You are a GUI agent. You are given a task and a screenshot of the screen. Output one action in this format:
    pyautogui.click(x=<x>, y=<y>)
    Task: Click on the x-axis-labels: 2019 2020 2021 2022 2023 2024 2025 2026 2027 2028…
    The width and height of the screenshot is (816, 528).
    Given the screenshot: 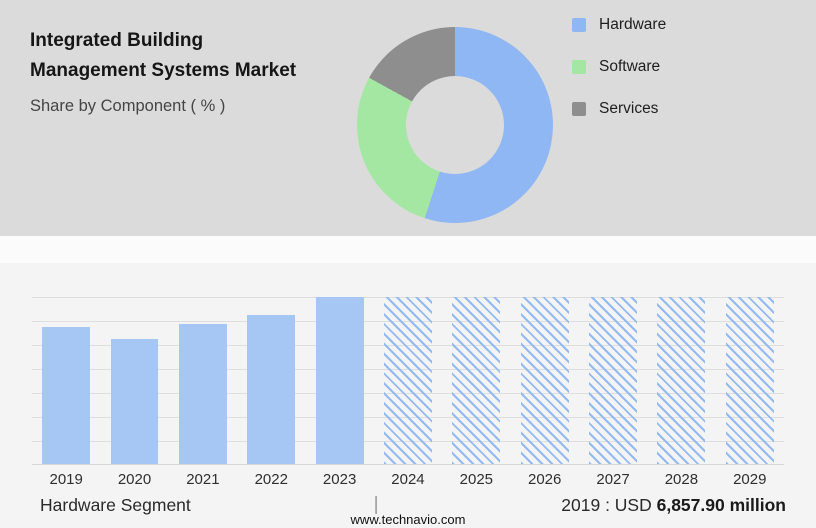 What is the action you would take?
    pyautogui.click(x=408, y=479)
    